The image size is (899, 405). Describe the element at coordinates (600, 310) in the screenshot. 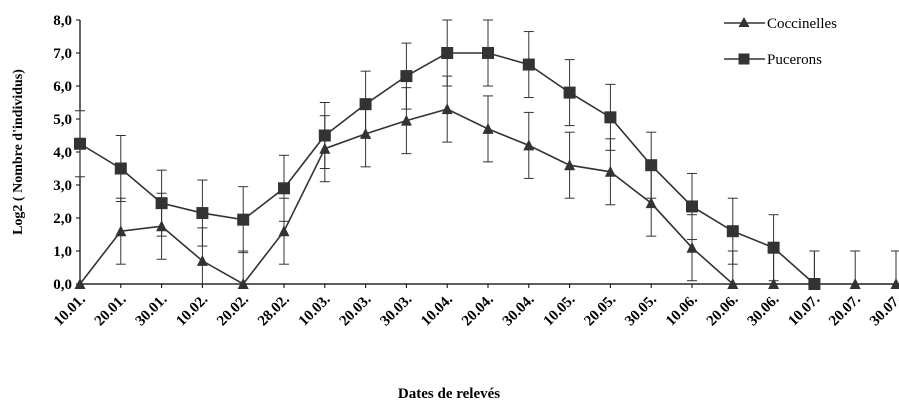

I see `x-tick-label: 20.05.` at that location.